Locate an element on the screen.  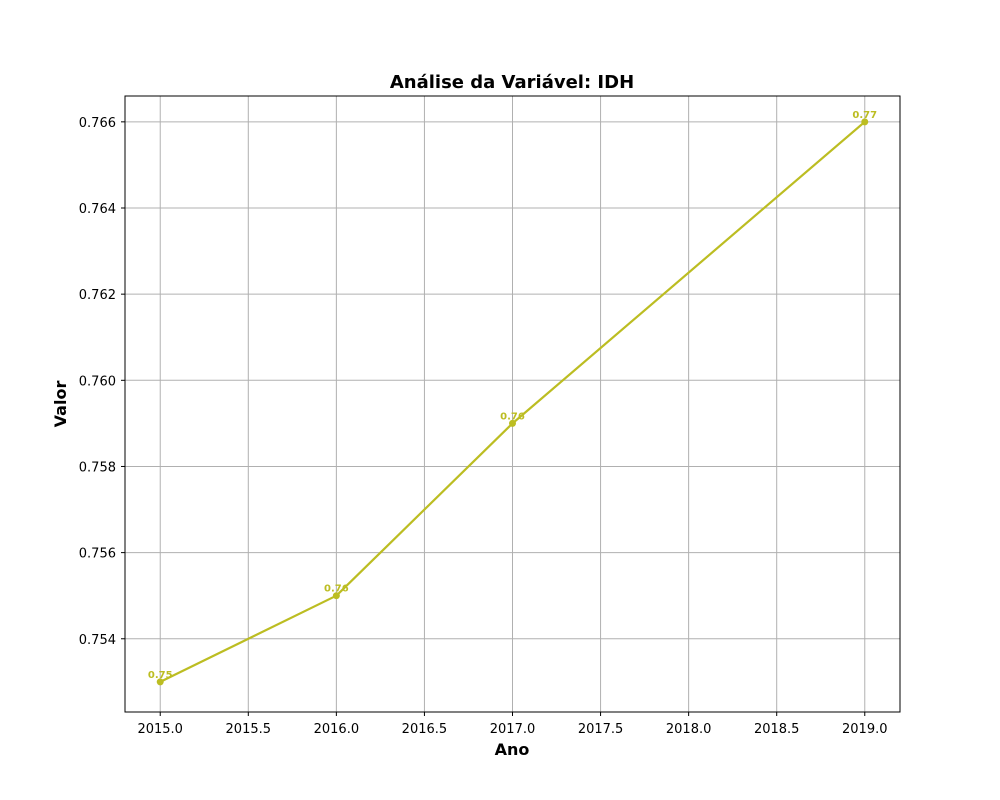
x-tick-label: 2016.0 is located at coordinates (337, 729).